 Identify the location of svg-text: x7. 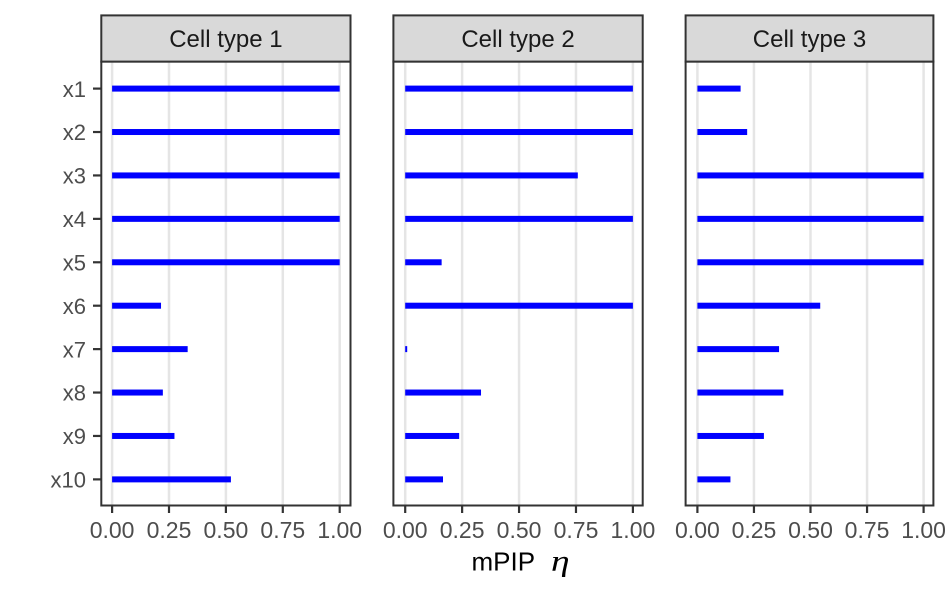
(74, 349).